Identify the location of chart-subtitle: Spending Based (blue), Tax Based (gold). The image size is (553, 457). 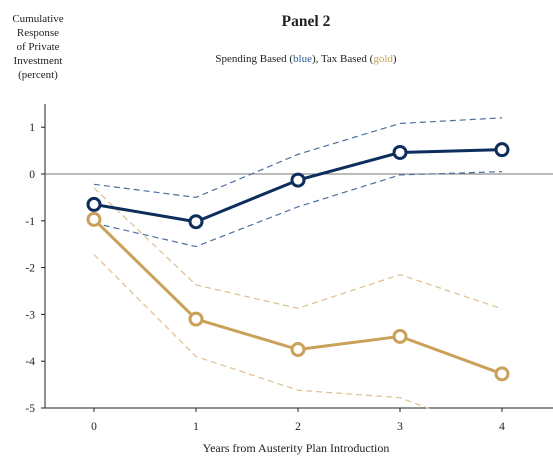
(305, 59).